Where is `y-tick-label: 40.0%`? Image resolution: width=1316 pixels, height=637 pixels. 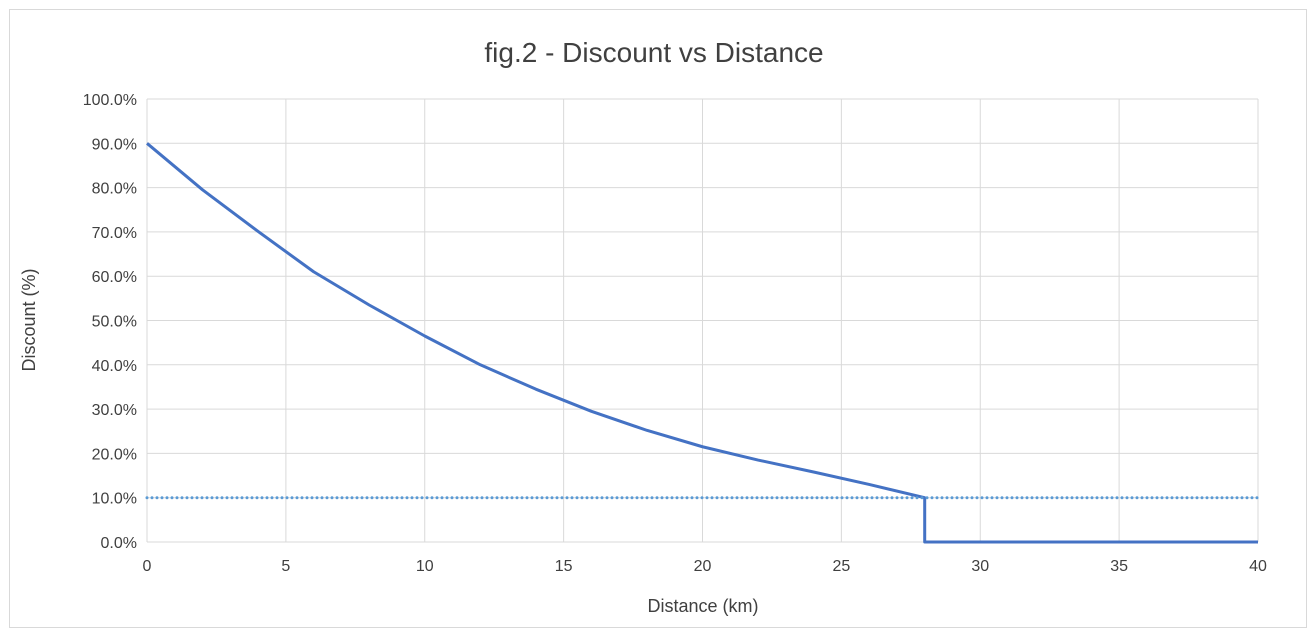
y-tick-label: 40.0% is located at coordinates (114, 366).